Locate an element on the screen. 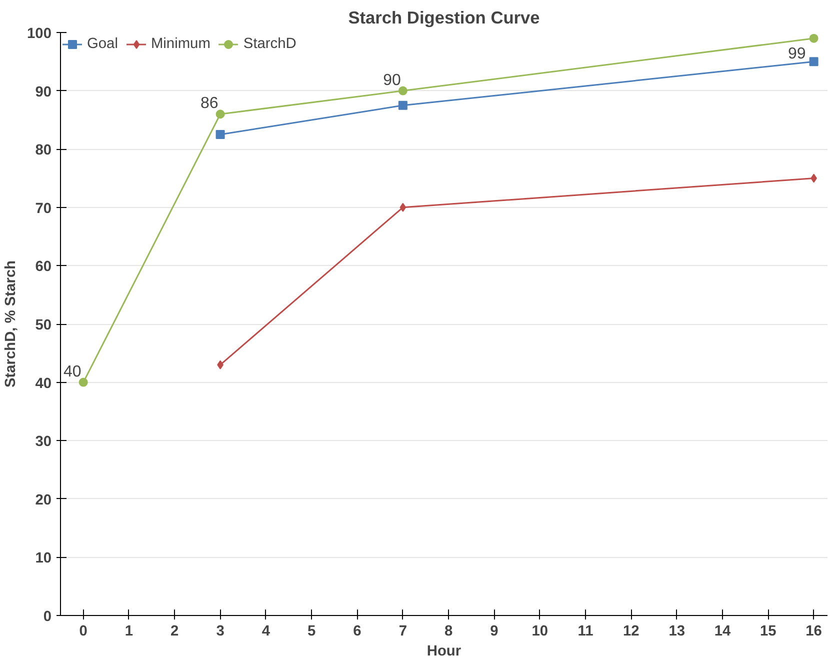  y-tick-label: 30 is located at coordinates (43, 442).